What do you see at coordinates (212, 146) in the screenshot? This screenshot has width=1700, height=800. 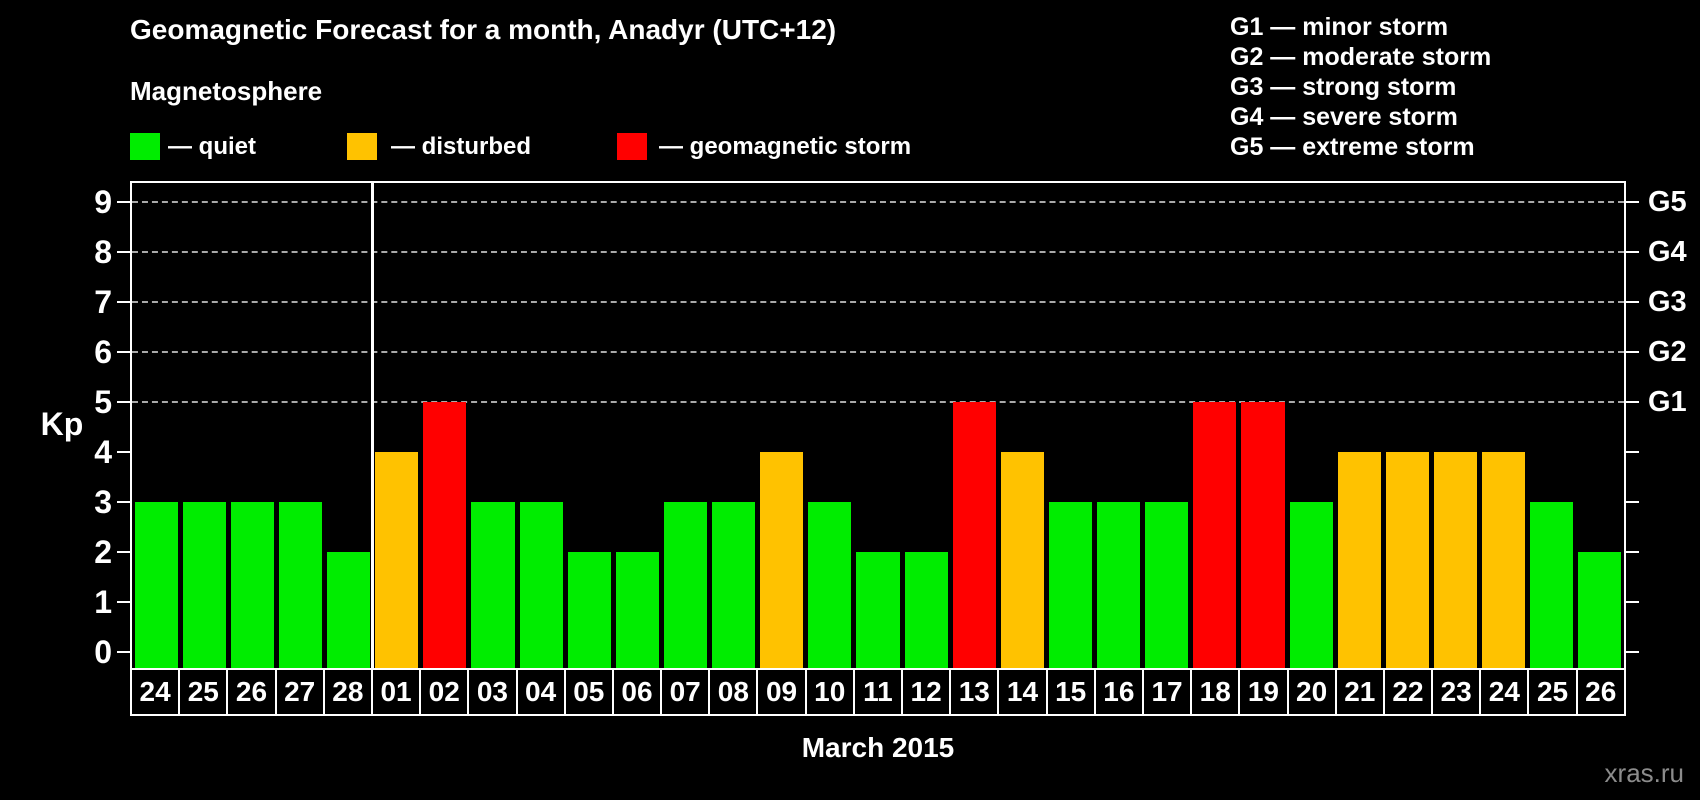 I see `legend-label-quiet: — quiet` at bounding box center [212, 146].